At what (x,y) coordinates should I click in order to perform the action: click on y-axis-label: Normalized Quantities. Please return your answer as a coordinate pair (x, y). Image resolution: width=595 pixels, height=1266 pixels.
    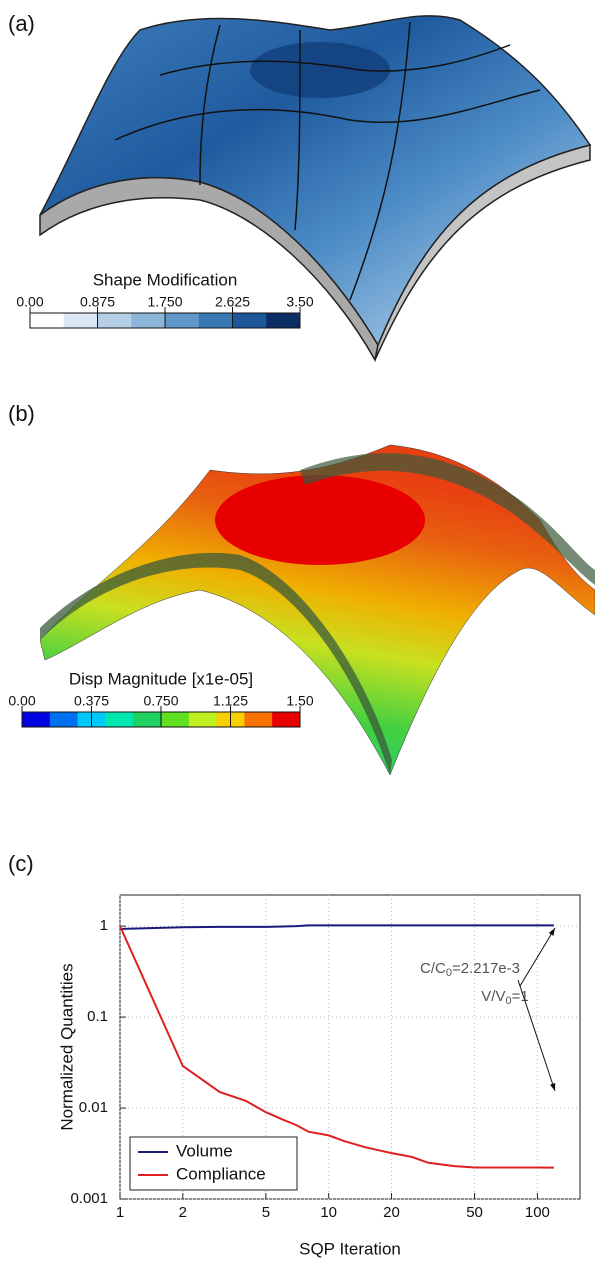
    Looking at the image, I should click on (66, 1046).